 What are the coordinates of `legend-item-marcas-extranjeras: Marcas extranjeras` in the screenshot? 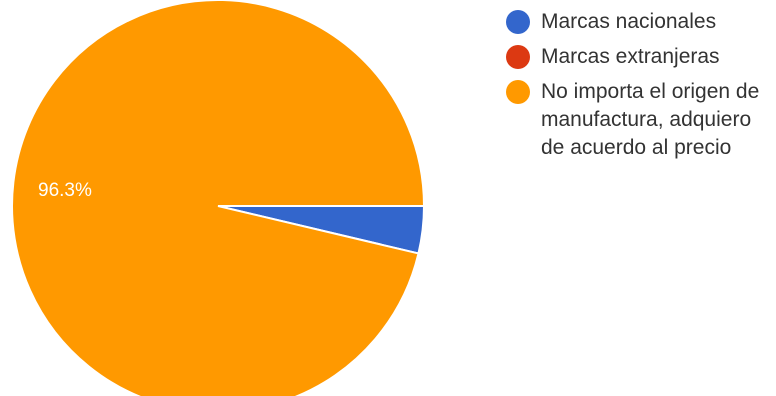 It's located at (640, 57).